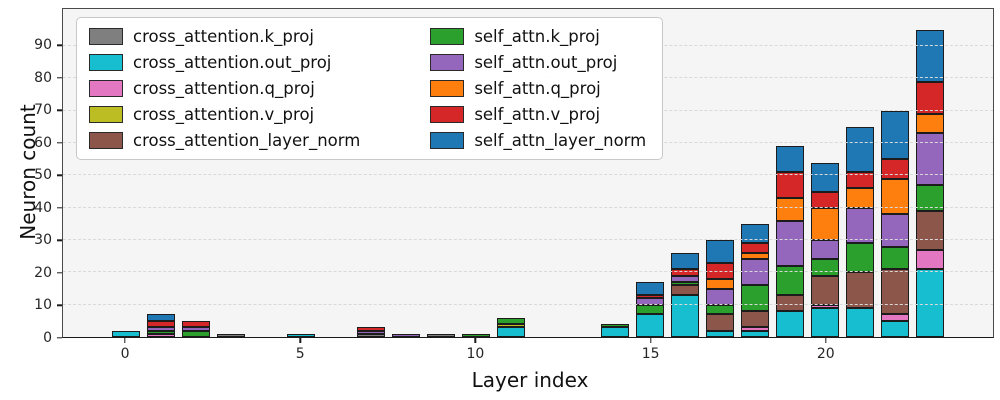 The width and height of the screenshot is (1000, 400). I want to click on bar-segment-self_attn.q_proj-layer-19, so click(790, 209).